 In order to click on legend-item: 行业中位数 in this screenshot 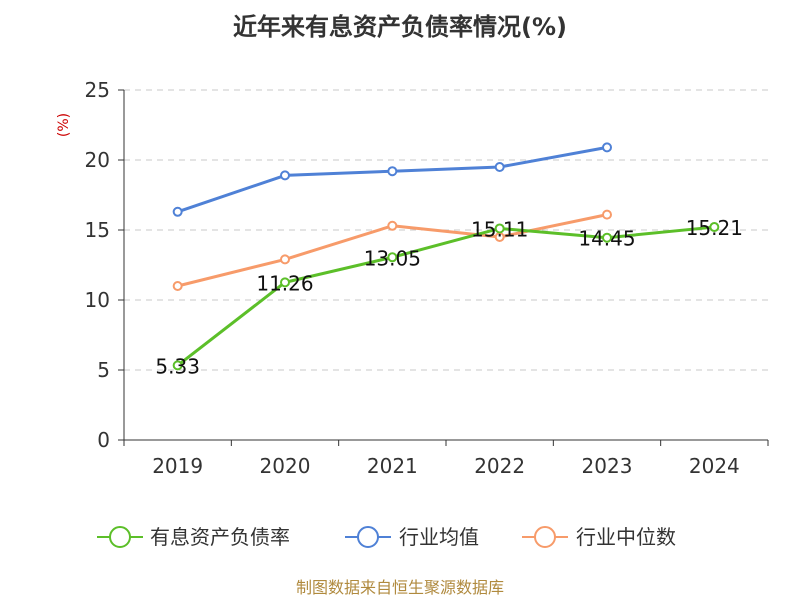, I will do `click(599, 537)`.